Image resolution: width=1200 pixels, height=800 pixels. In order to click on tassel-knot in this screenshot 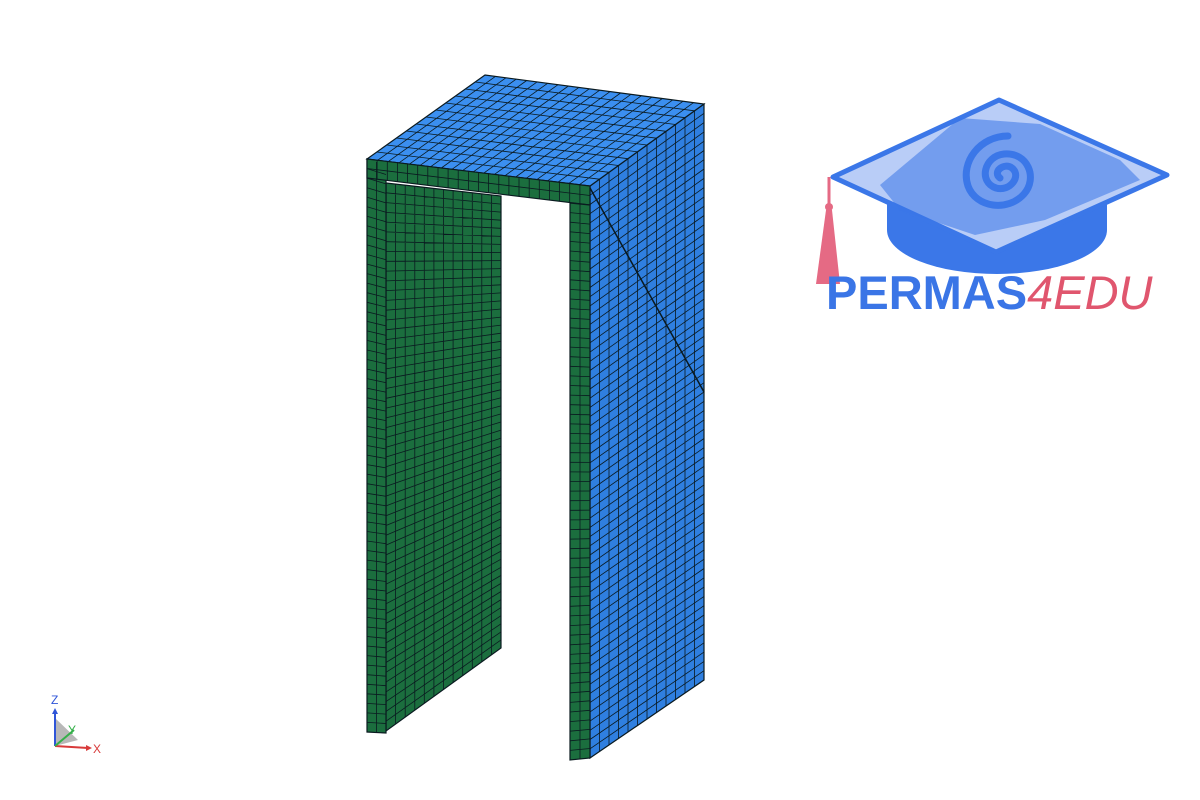, I will do `click(829, 207)`.